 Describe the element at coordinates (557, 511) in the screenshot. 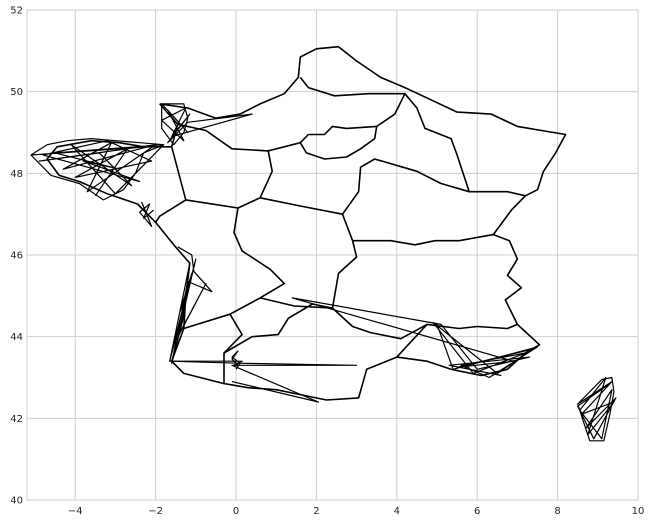

I see `x-tick-label: 8` at that location.